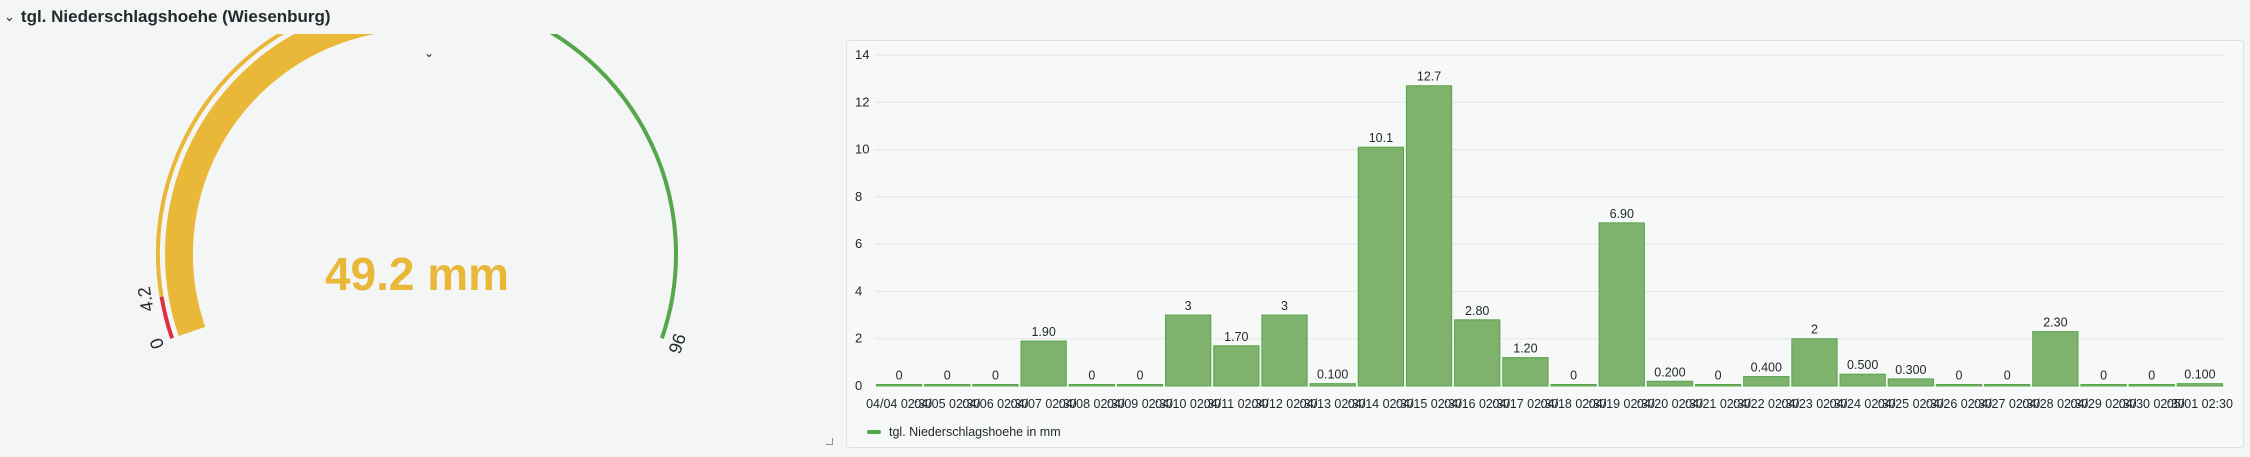 Image resolution: width=2250 pixels, height=457 pixels. What do you see at coordinates (1381, 138) in the screenshot?
I see `bar-value-label: 10.1` at bounding box center [1381, 138].